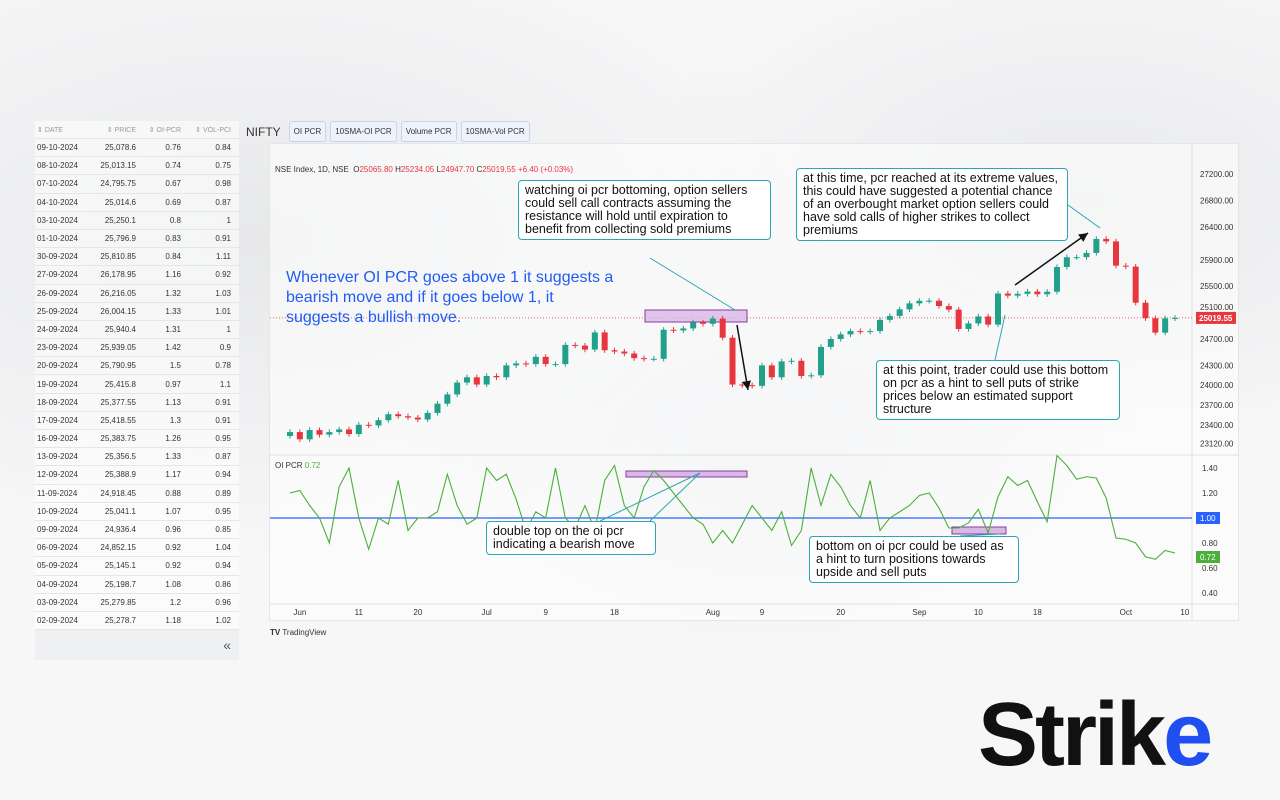 The width and height of the screenshot is (1280, 800). I want to click on table-row: 11-09-2024 24,918.45 0.88 0.89, so click(137, 494).